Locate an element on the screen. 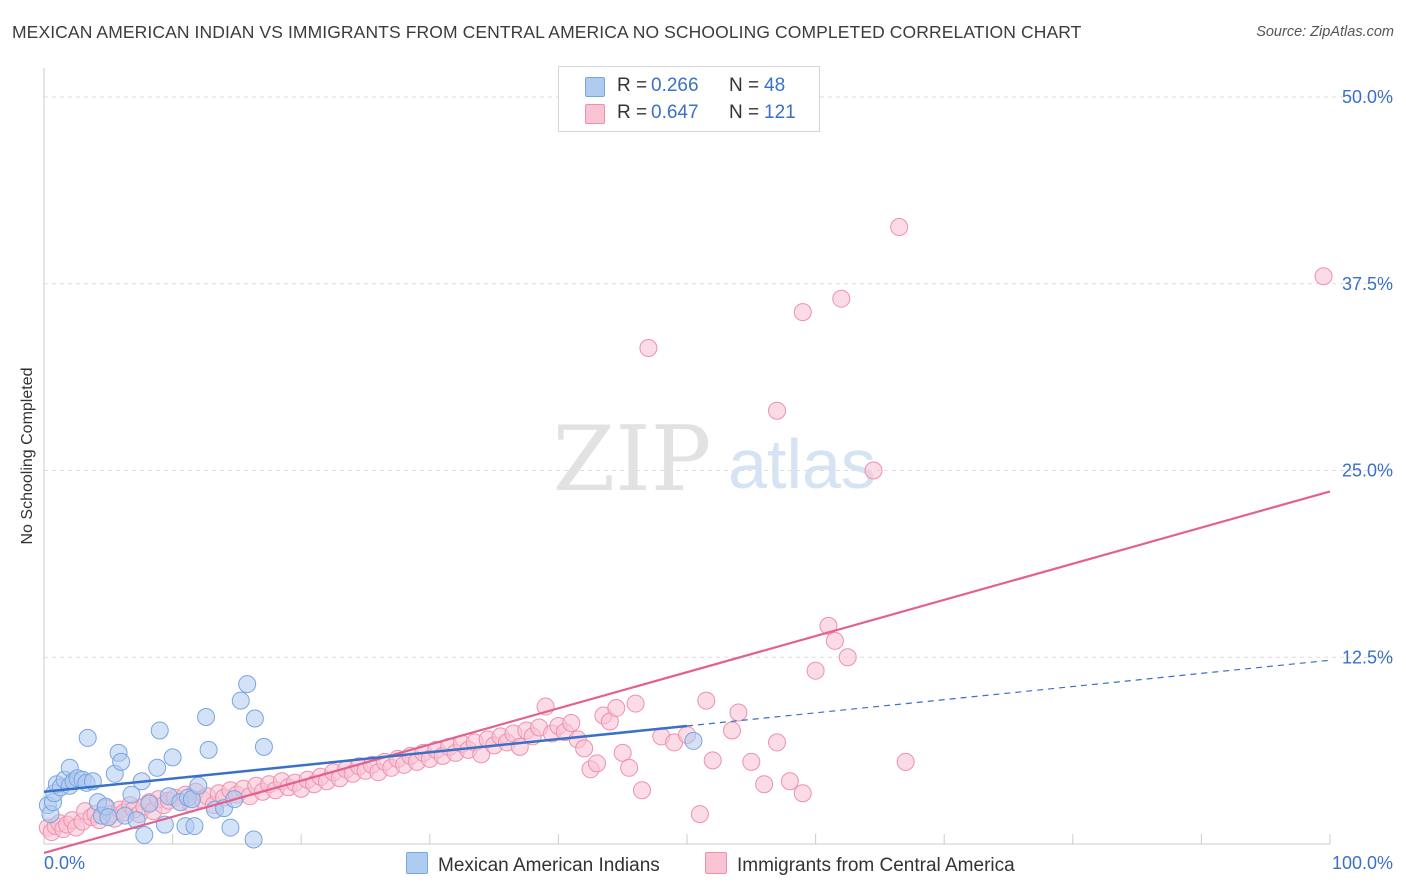  source-credit: Source: ZipAtlas.com is located at coordinates (1325, 32).